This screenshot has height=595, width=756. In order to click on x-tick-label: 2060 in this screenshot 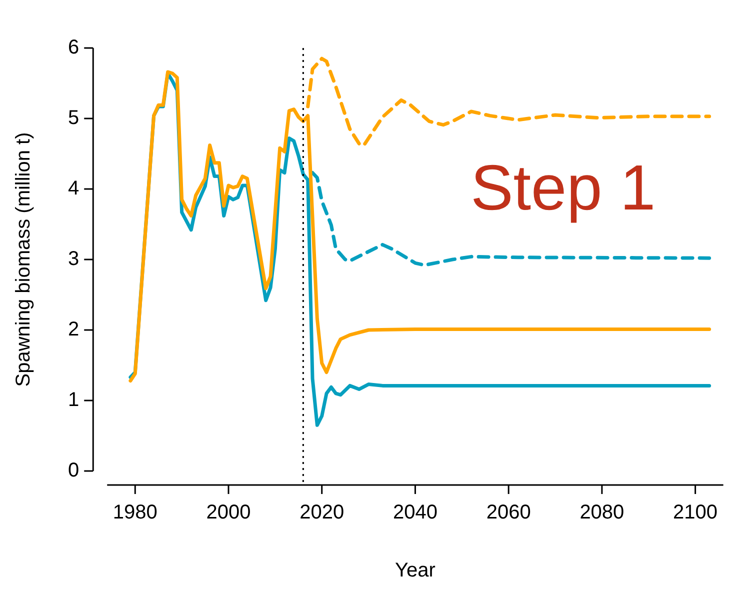, I will do `click(508, 513)`.